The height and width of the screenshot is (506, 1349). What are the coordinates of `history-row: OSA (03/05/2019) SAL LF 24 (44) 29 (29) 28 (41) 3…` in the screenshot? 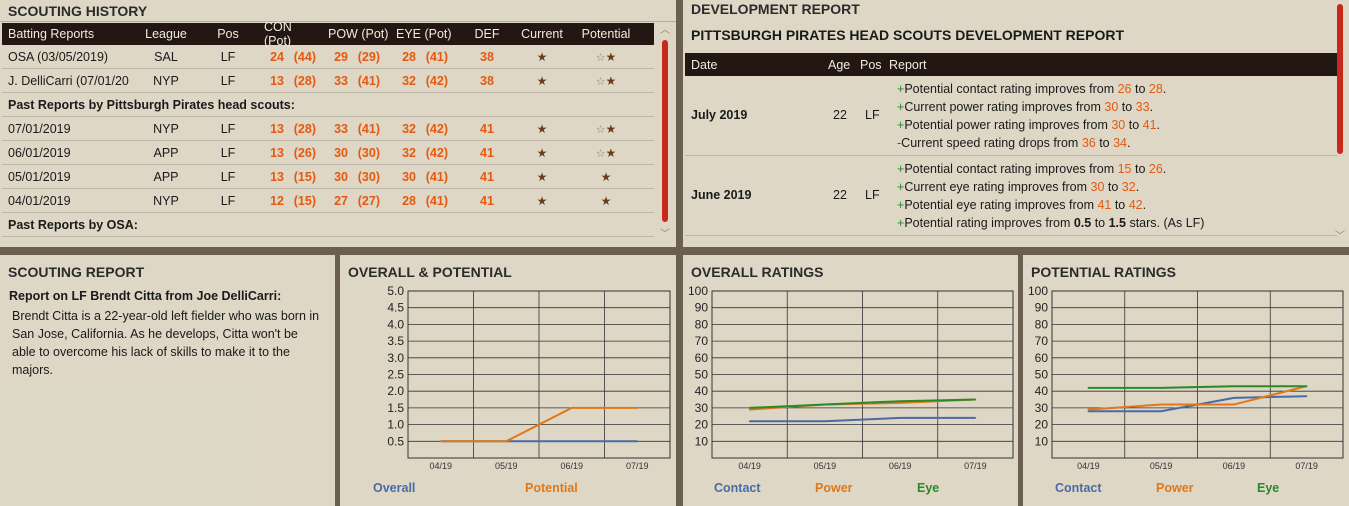 It's located at (328, 57).